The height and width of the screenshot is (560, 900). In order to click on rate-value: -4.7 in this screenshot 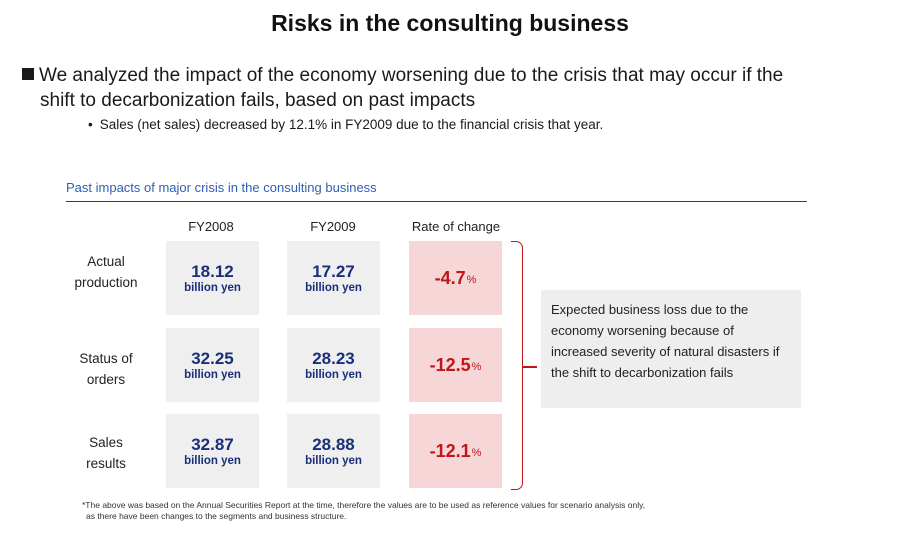, I will do `click(450, 277)`.